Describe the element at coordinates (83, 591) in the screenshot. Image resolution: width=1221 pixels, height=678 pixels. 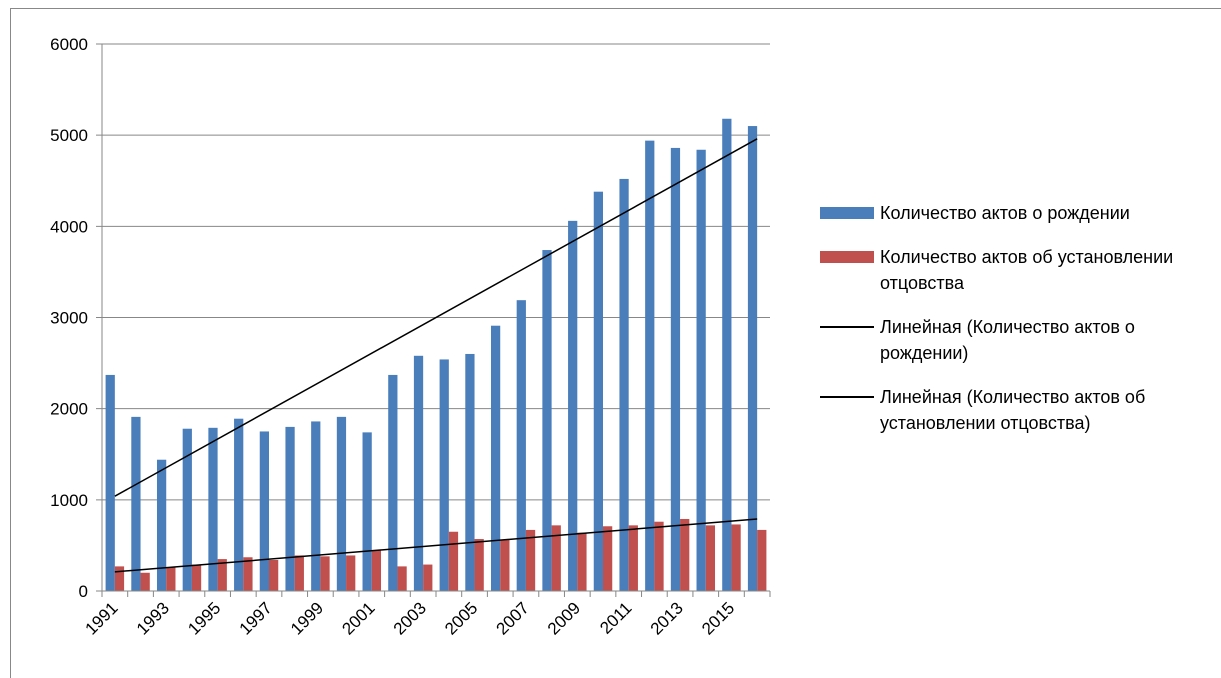
I see `y-tick-label: 0` at that location.